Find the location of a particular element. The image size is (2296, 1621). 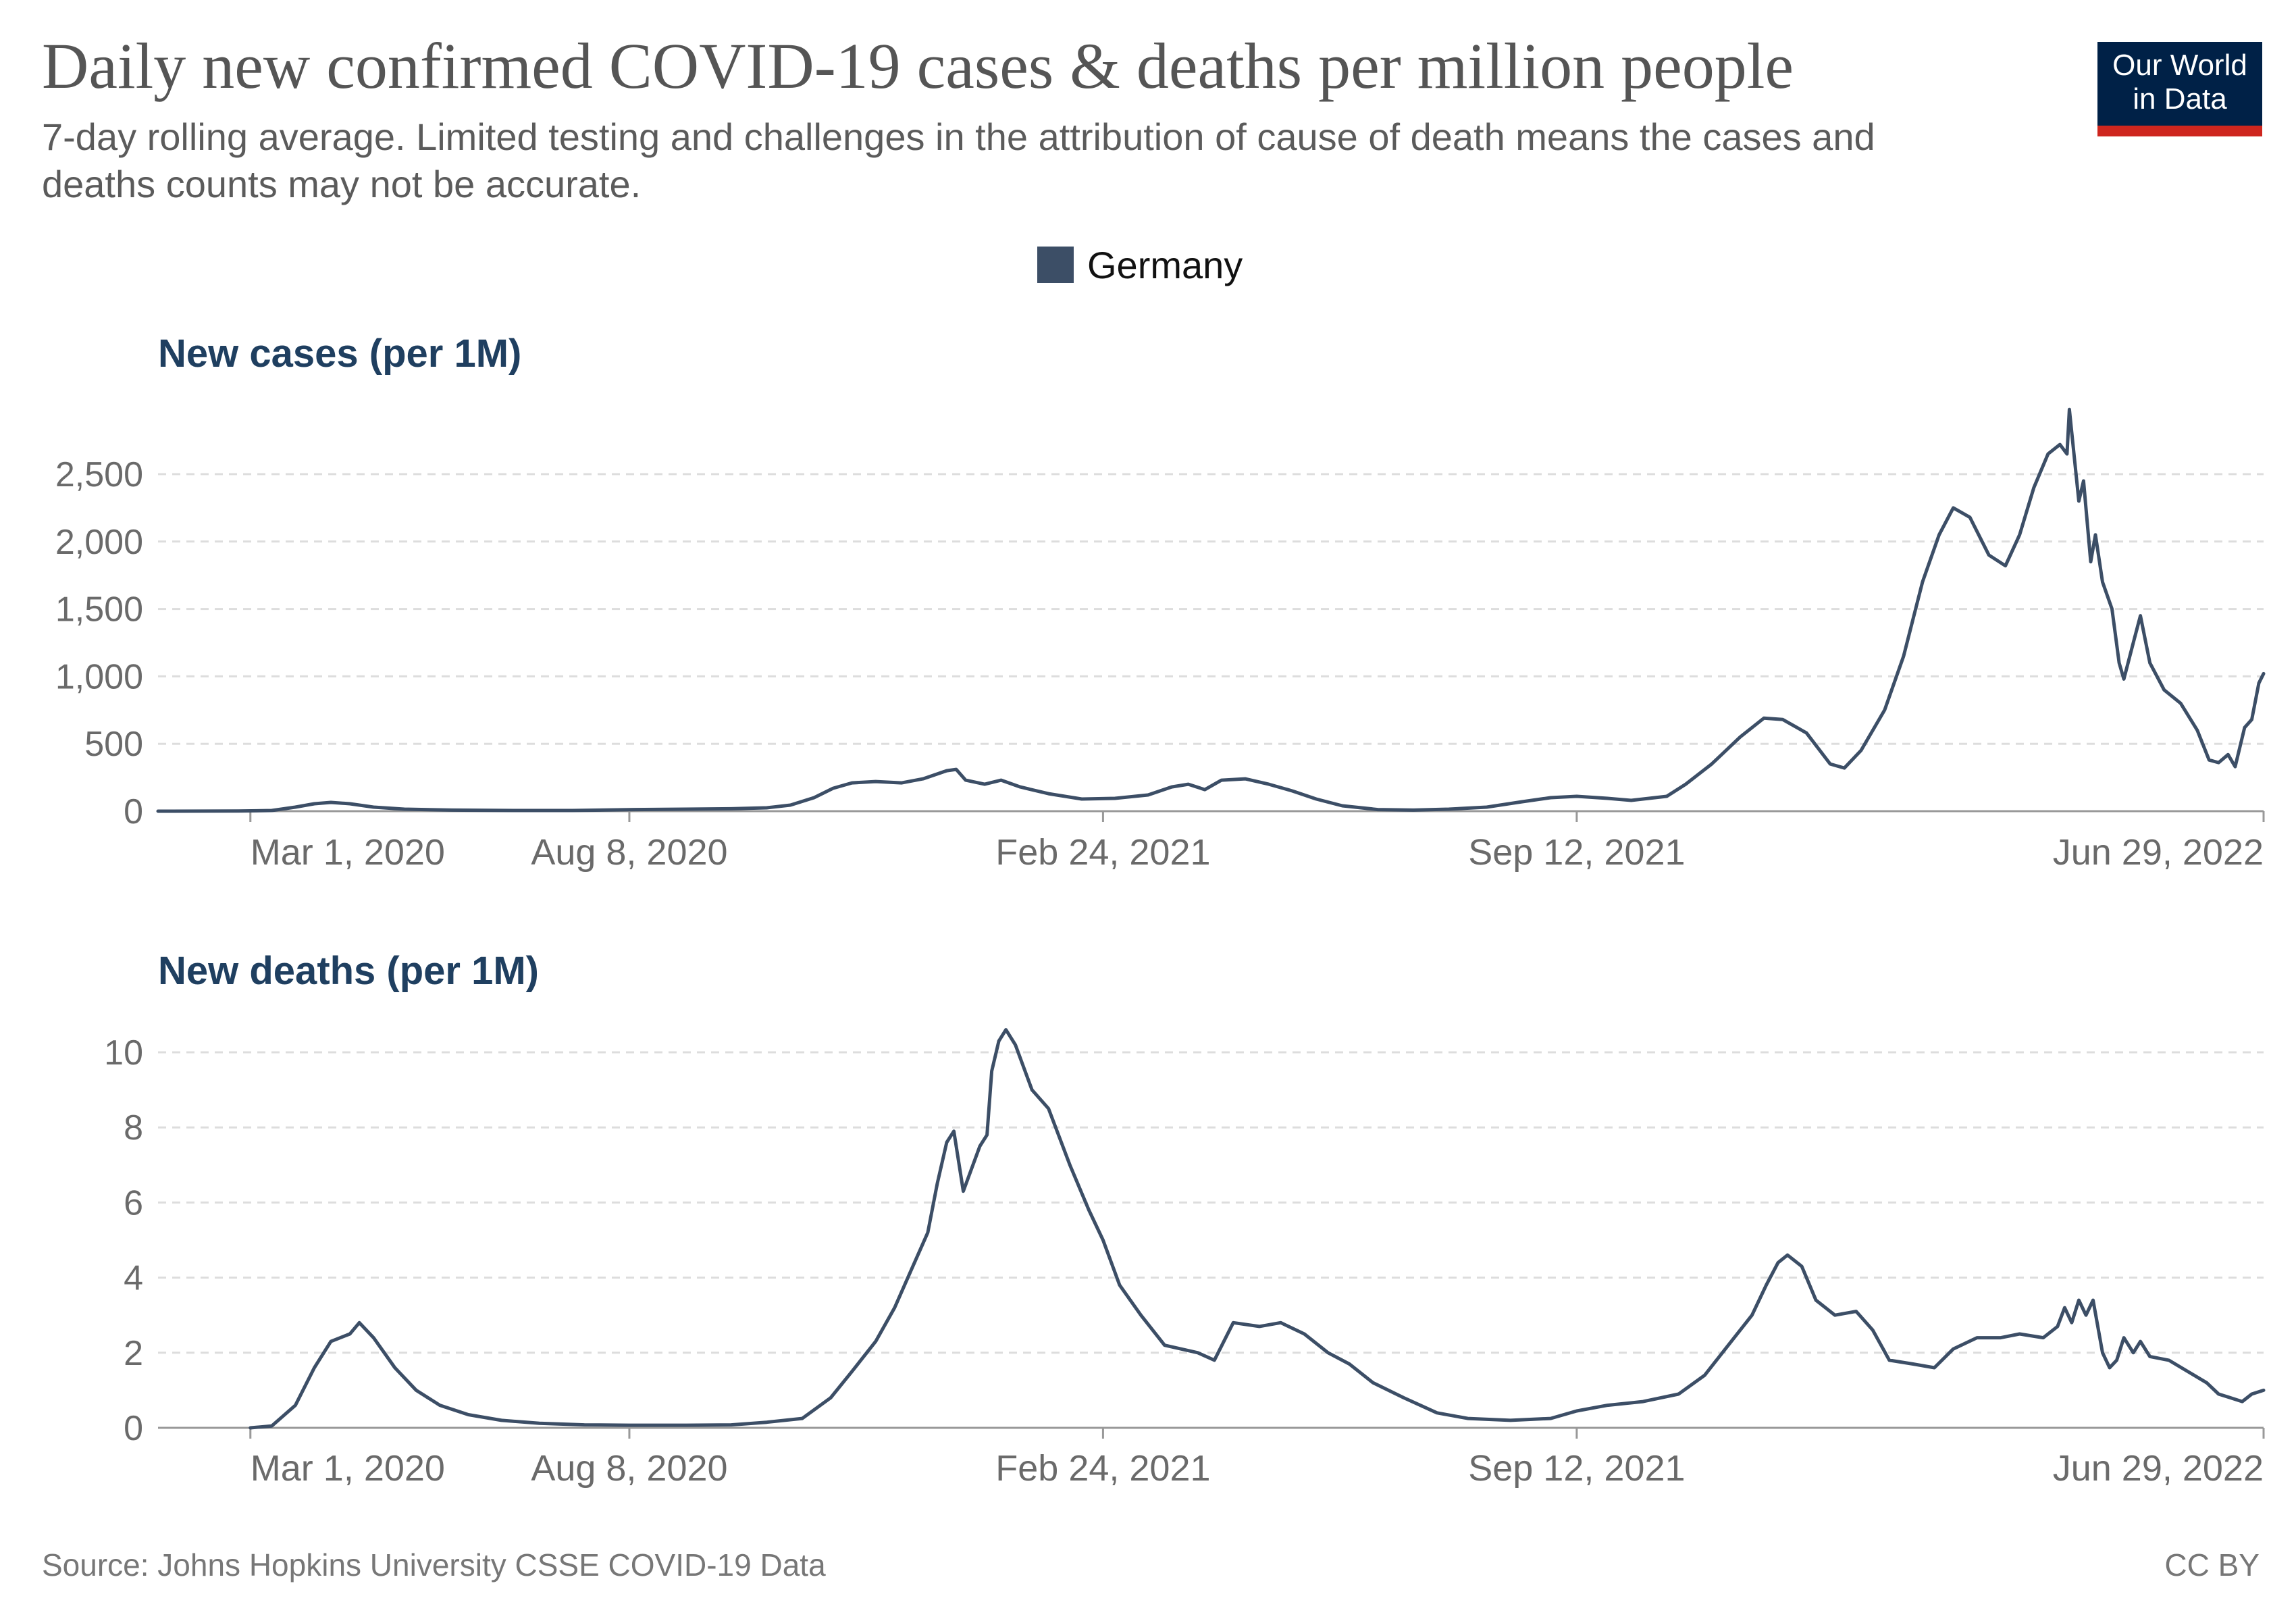

cases-y-tick-label: 1,000 is located at coordinates (99, 676).